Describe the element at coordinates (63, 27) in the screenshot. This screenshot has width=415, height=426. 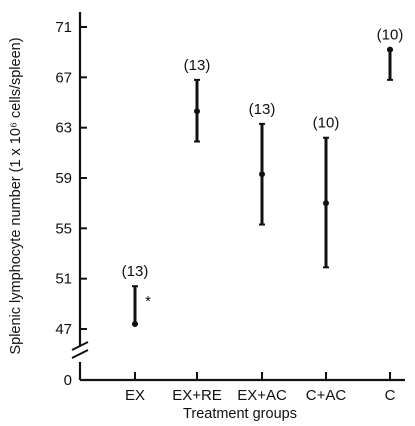
I see `y-tick-label-71: 71` at that location.